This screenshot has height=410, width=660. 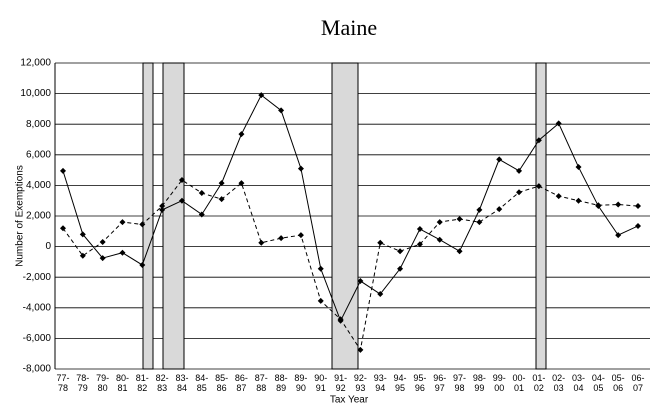 I want to click on x-tick-label: 05-06, so click(x=618, y=383).